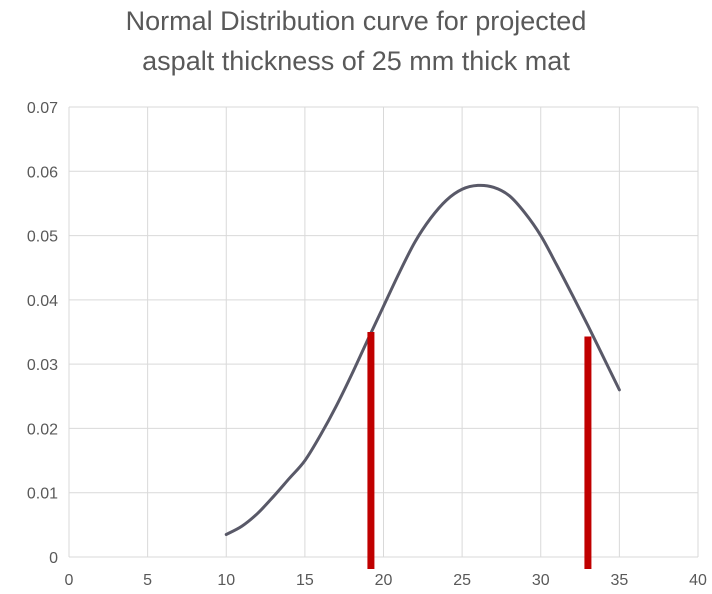 This screenshot has width=712, height=594. What do you see at coordinates (226, 580) in the screenshot?
I see `x-tick-label-2: 10` at bounding box center [226, 580].